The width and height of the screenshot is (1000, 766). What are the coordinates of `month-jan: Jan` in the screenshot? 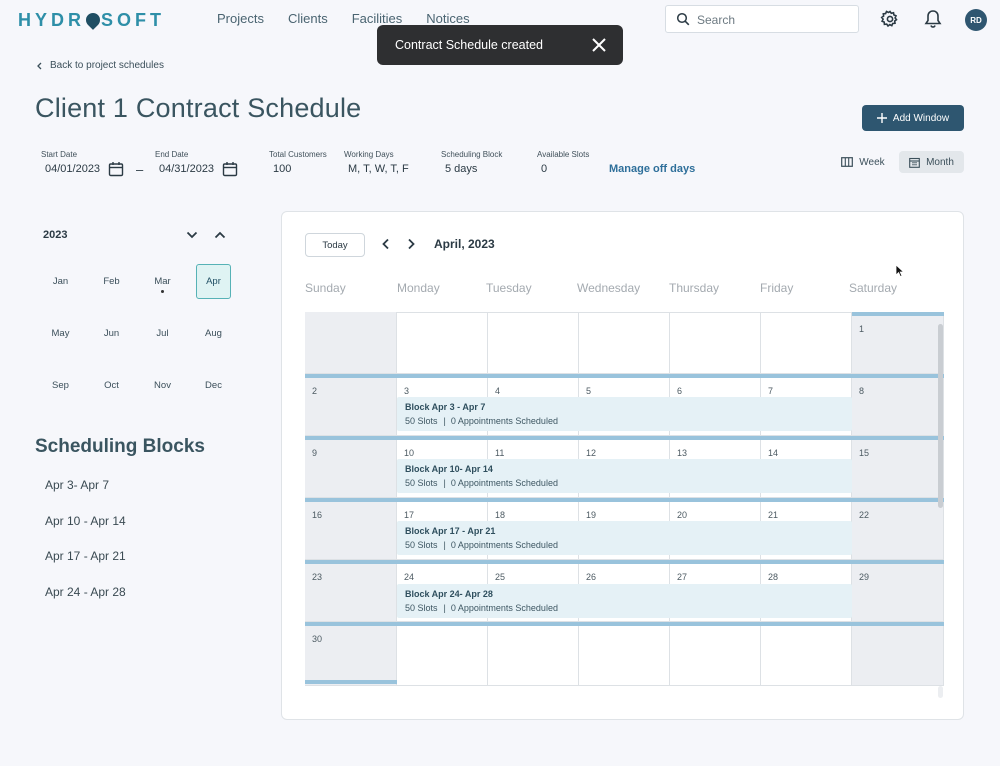 It's located at (60, 281).